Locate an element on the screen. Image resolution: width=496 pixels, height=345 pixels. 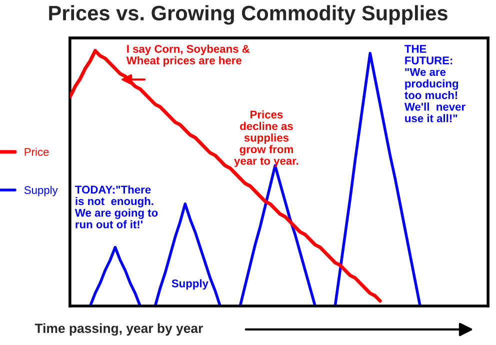
x-axis-title: Time passing, year by year is located at coordinates (118, 329).